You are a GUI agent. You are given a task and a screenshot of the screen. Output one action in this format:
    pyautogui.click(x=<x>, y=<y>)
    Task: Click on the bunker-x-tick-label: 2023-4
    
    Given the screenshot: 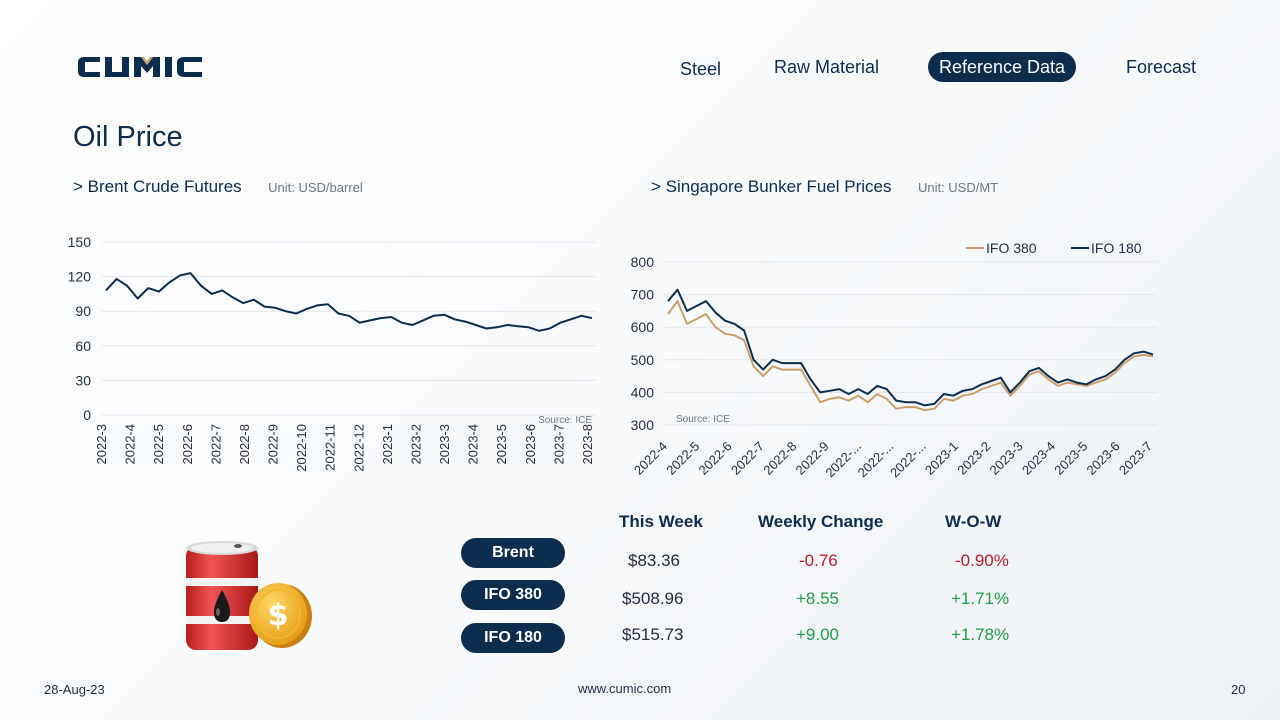 What is the action you would take?
    pyautogui.click(x=1038, y=458)
    